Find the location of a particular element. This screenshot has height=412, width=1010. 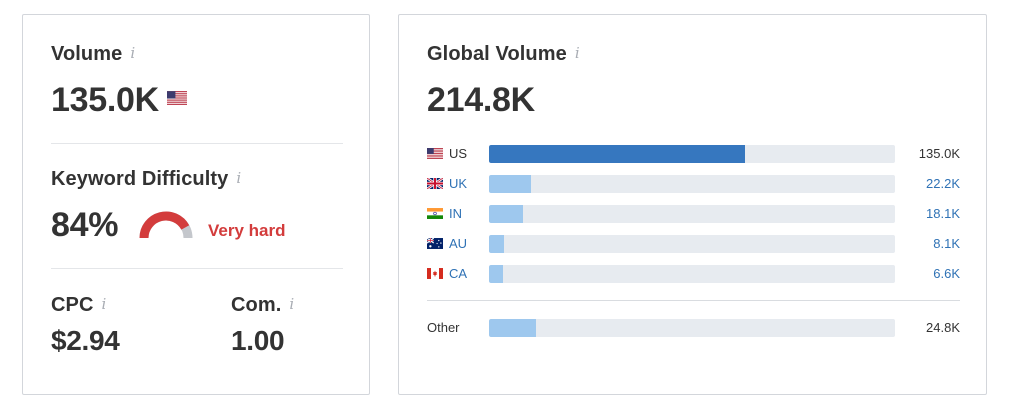

global-volume-value-row: 214.8K is located at coordinates (481, 100).